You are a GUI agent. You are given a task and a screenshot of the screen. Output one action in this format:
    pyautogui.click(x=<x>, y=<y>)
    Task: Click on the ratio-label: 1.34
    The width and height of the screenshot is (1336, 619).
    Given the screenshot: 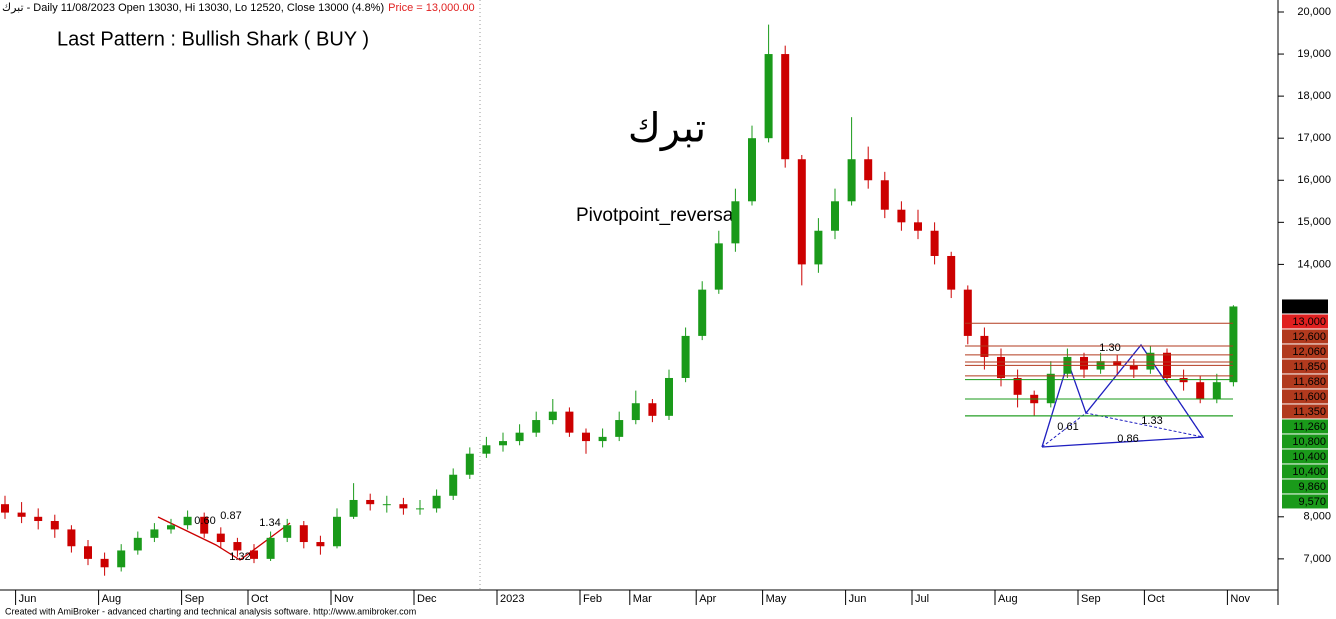 What is the action you would take?
    pyautogui.click(x=269, y=523)
    